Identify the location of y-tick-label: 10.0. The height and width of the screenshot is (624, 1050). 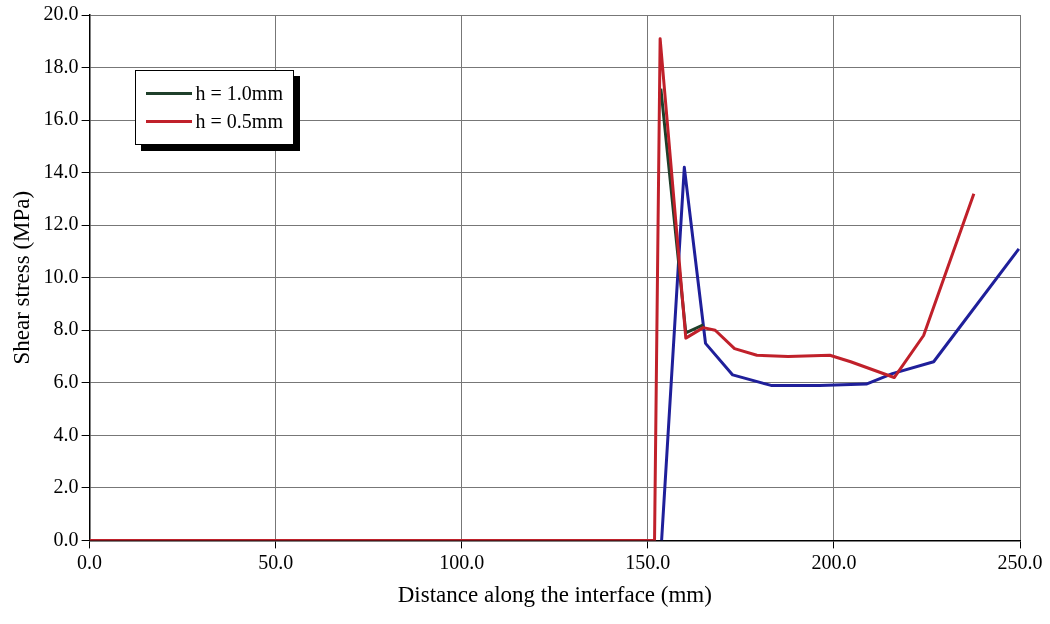
(61, 275).